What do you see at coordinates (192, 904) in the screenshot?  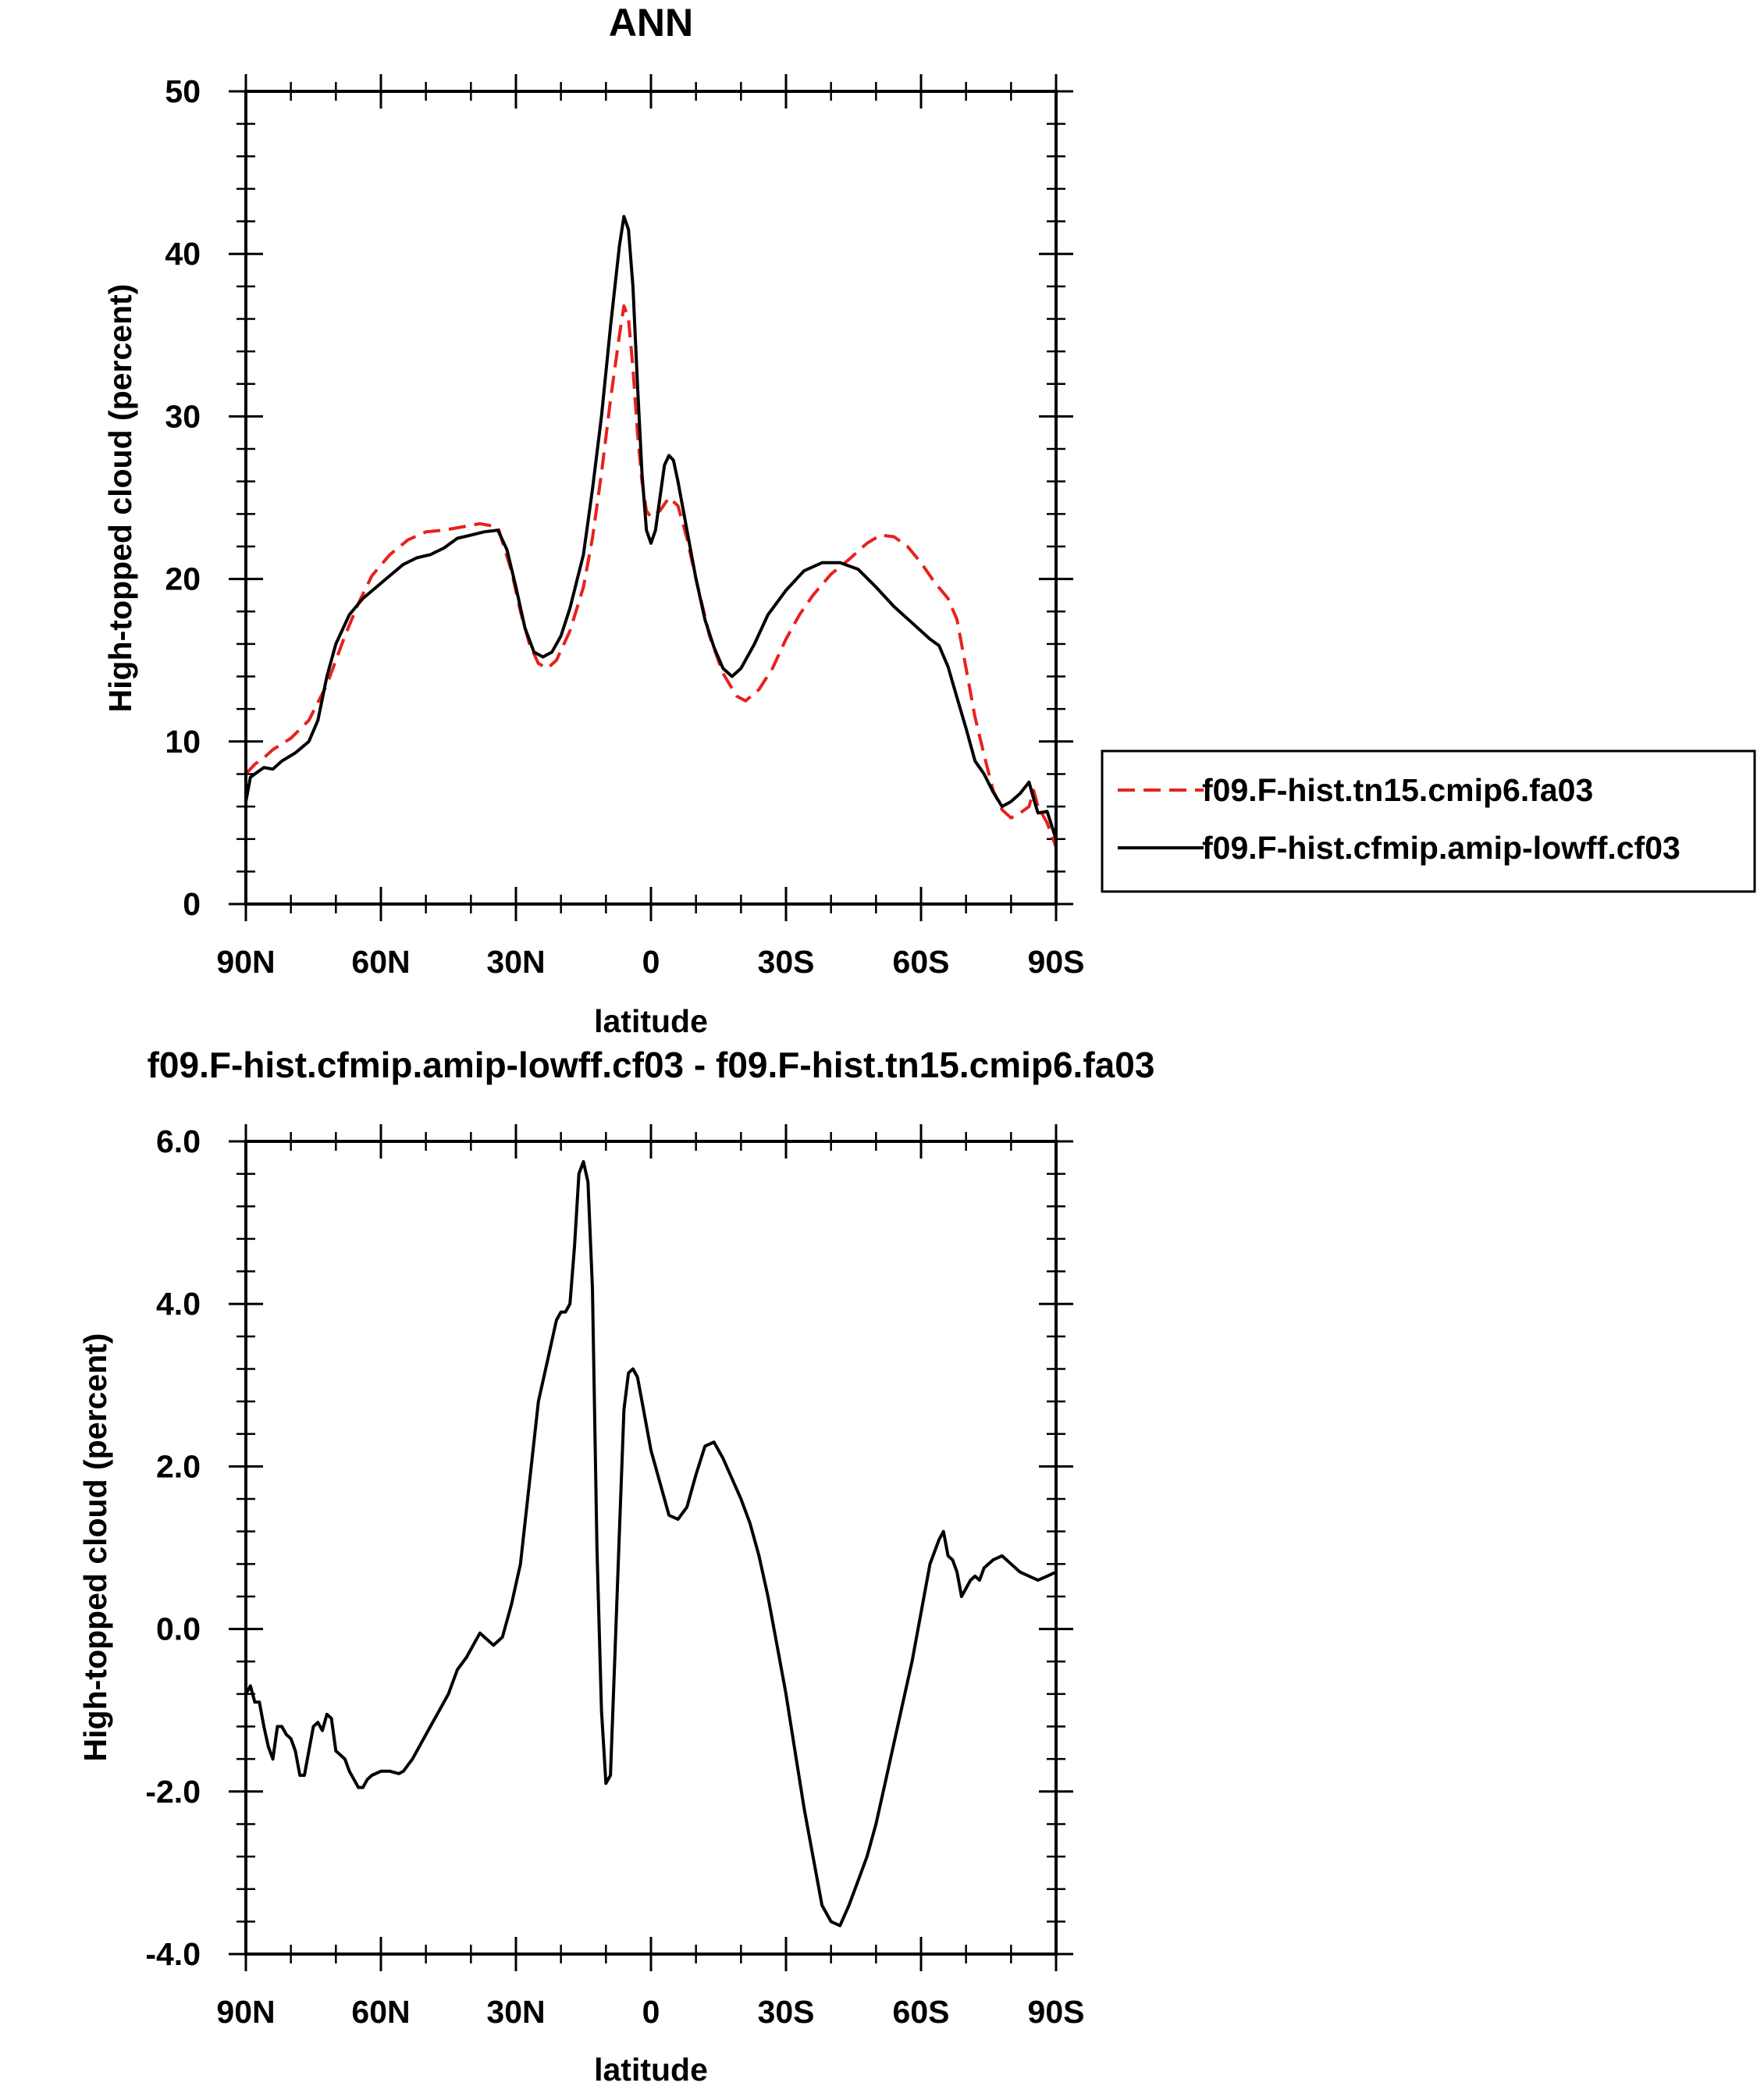 I see `y-tick-label: 0` at bounding box center [192, 904].